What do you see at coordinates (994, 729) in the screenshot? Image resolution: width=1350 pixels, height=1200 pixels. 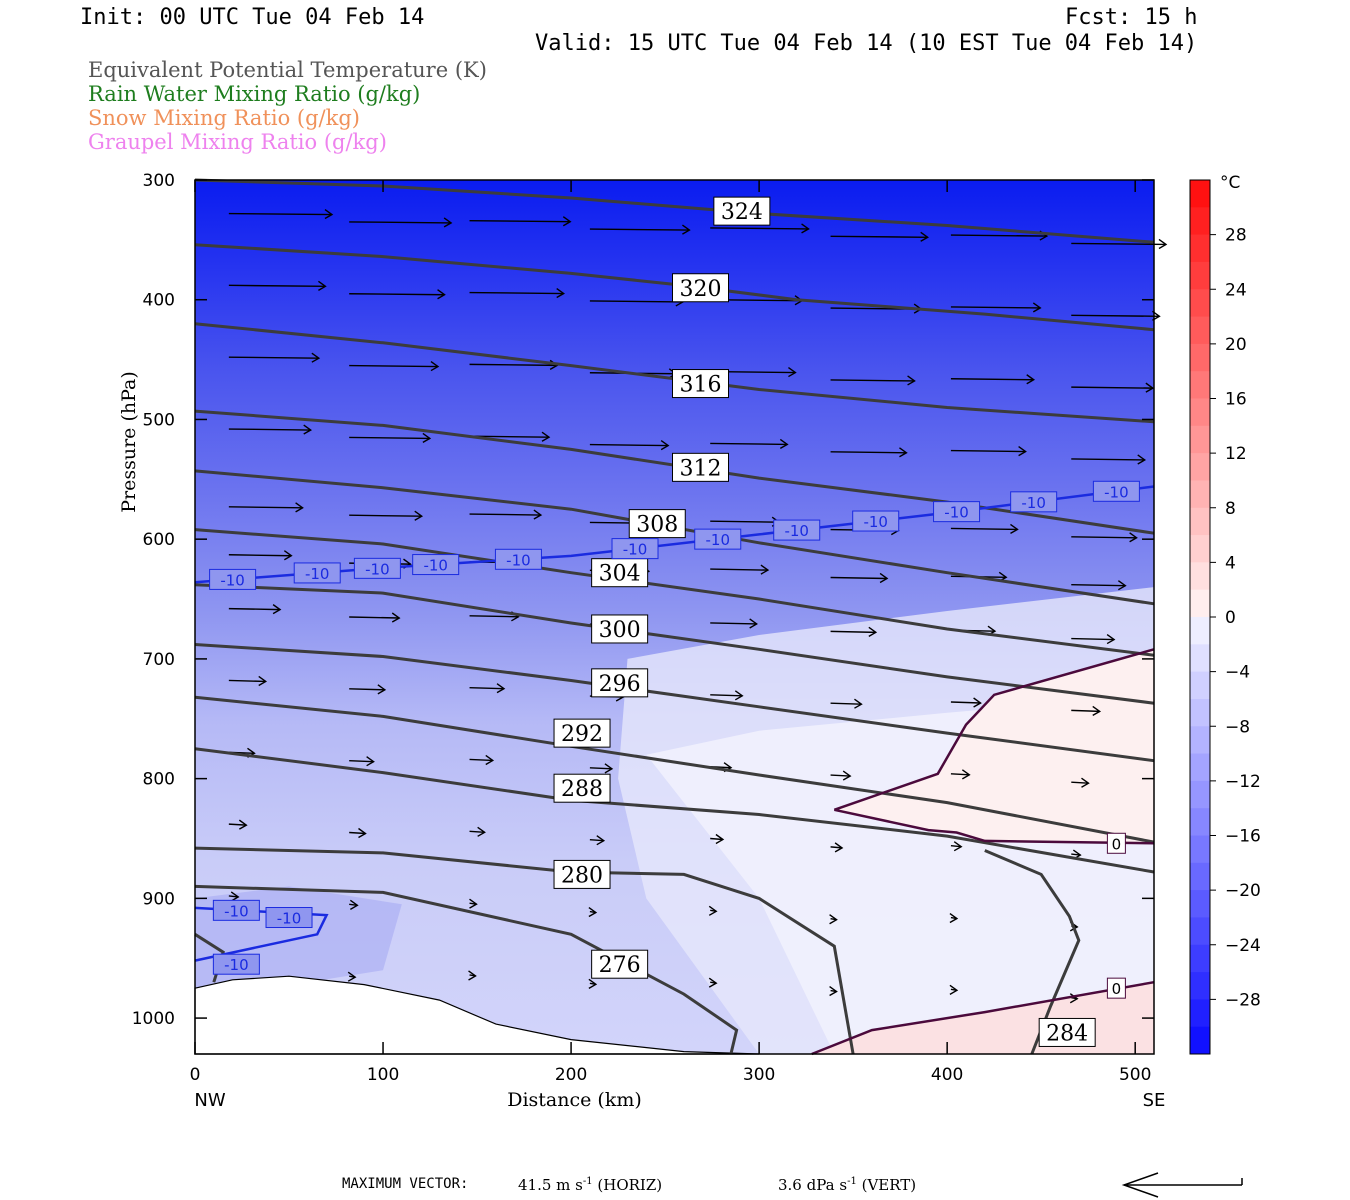 I see `isotherm-zero` at bounding box center [994, 729].